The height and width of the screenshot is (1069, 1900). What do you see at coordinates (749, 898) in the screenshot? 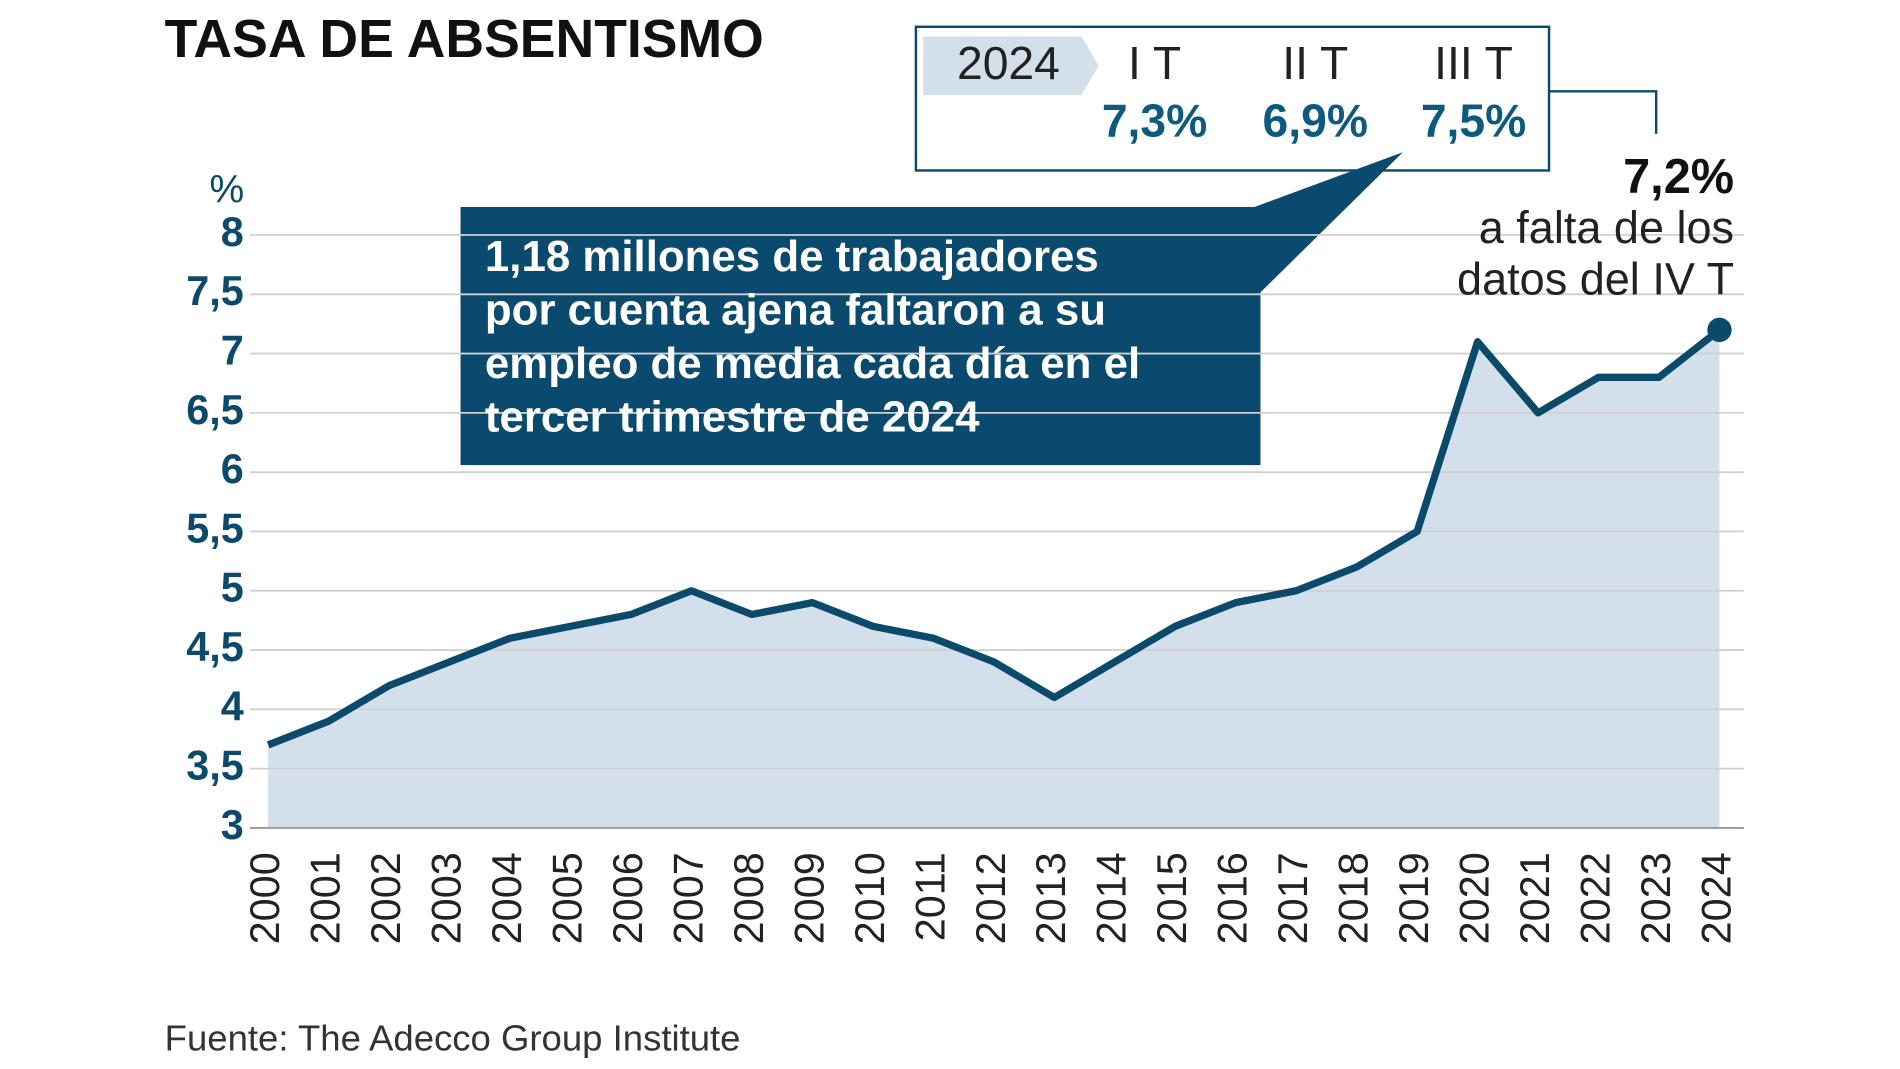
I see `x-tick-label: 2008` at bounding box center [749, 898].